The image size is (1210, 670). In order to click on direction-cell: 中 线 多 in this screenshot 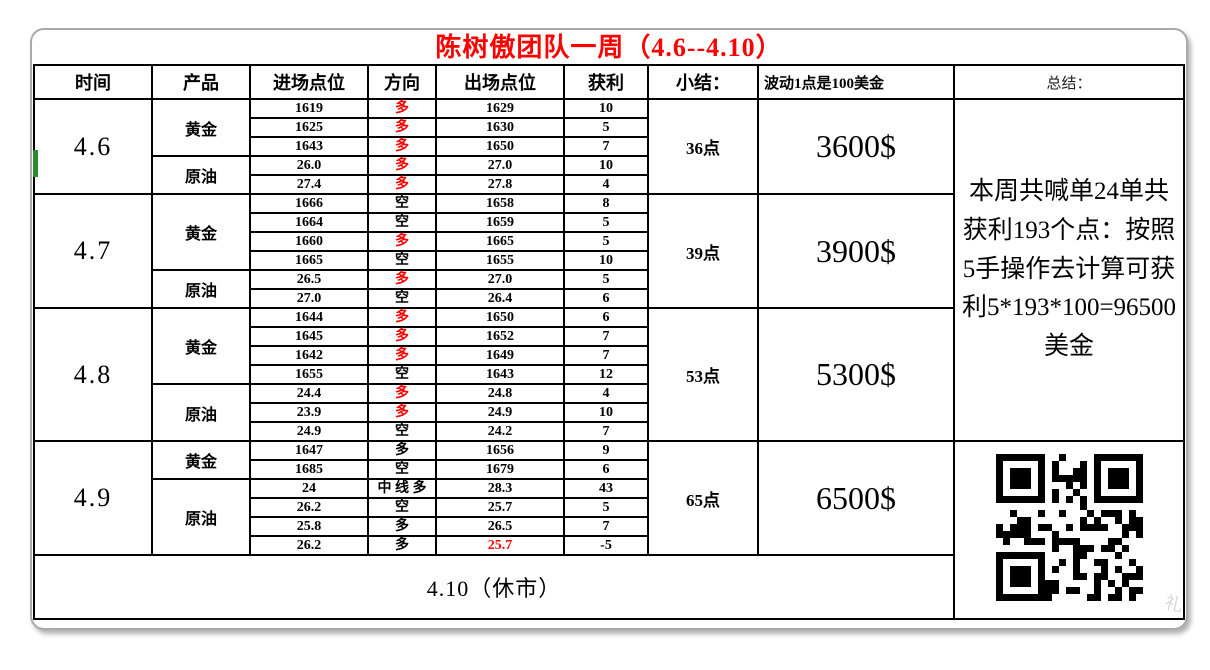, I will do `click(402, 488)`.